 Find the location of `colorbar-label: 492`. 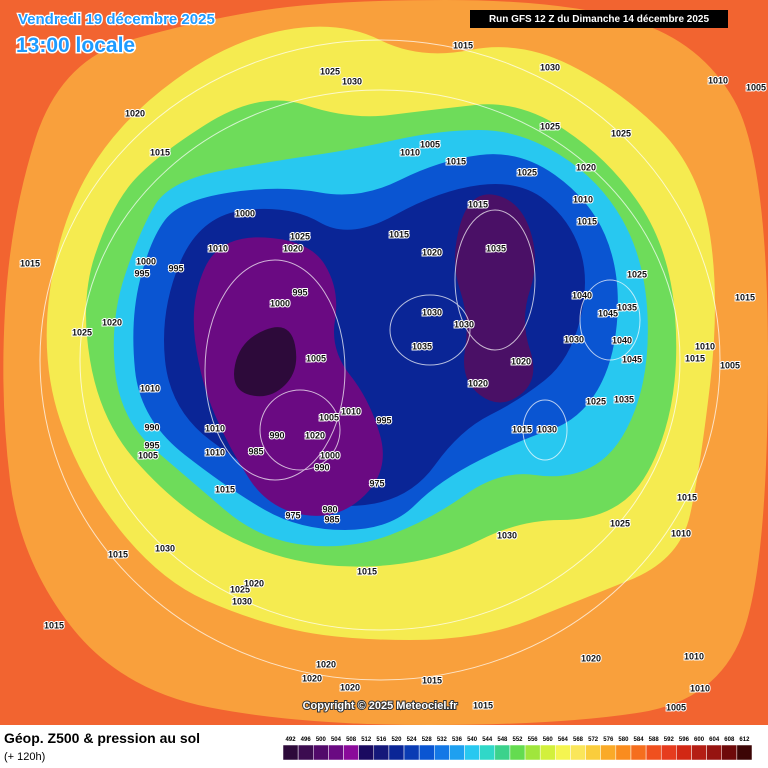

colorbar-label: 492 is located at coordinates (291, 740).